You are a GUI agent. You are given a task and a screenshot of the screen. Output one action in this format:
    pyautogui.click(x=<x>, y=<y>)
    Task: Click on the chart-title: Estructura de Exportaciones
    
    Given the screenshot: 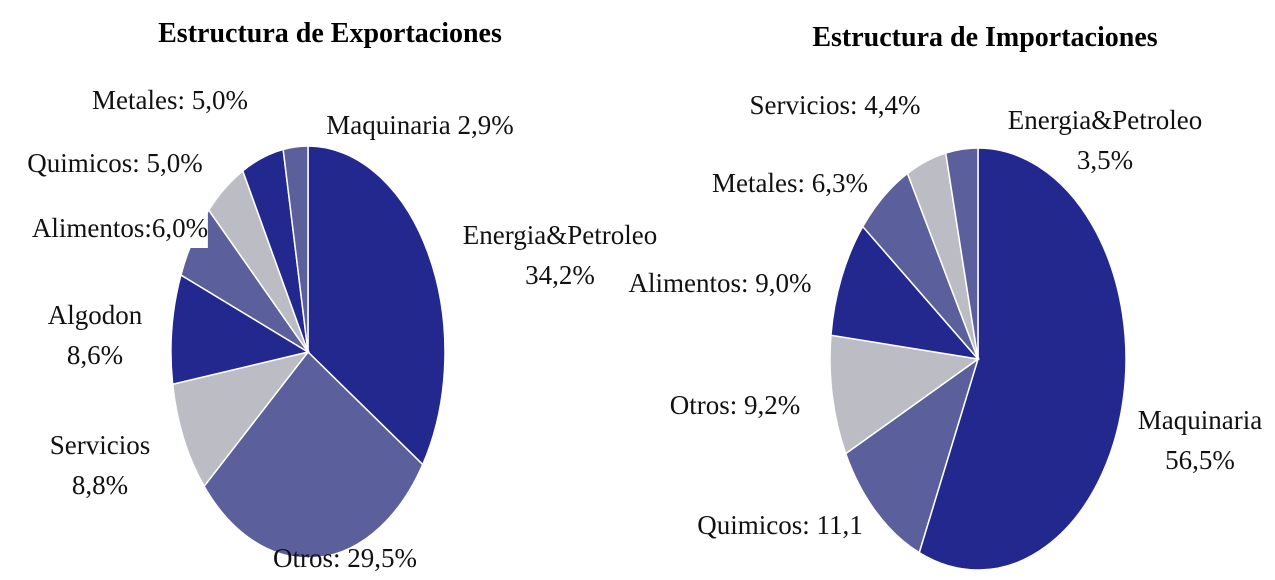 What is the action you would take?
    pyautogui.click(x=330, y=33)
    